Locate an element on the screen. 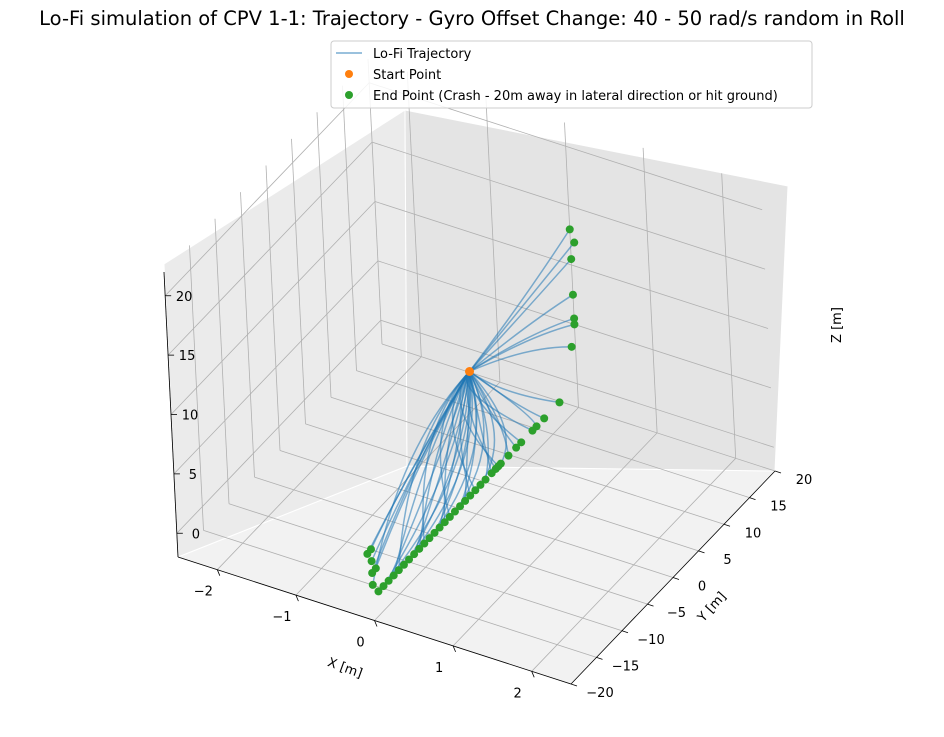 This screenshot has height=737, width=944. start-point-marker is located at coordinates (469, 371).